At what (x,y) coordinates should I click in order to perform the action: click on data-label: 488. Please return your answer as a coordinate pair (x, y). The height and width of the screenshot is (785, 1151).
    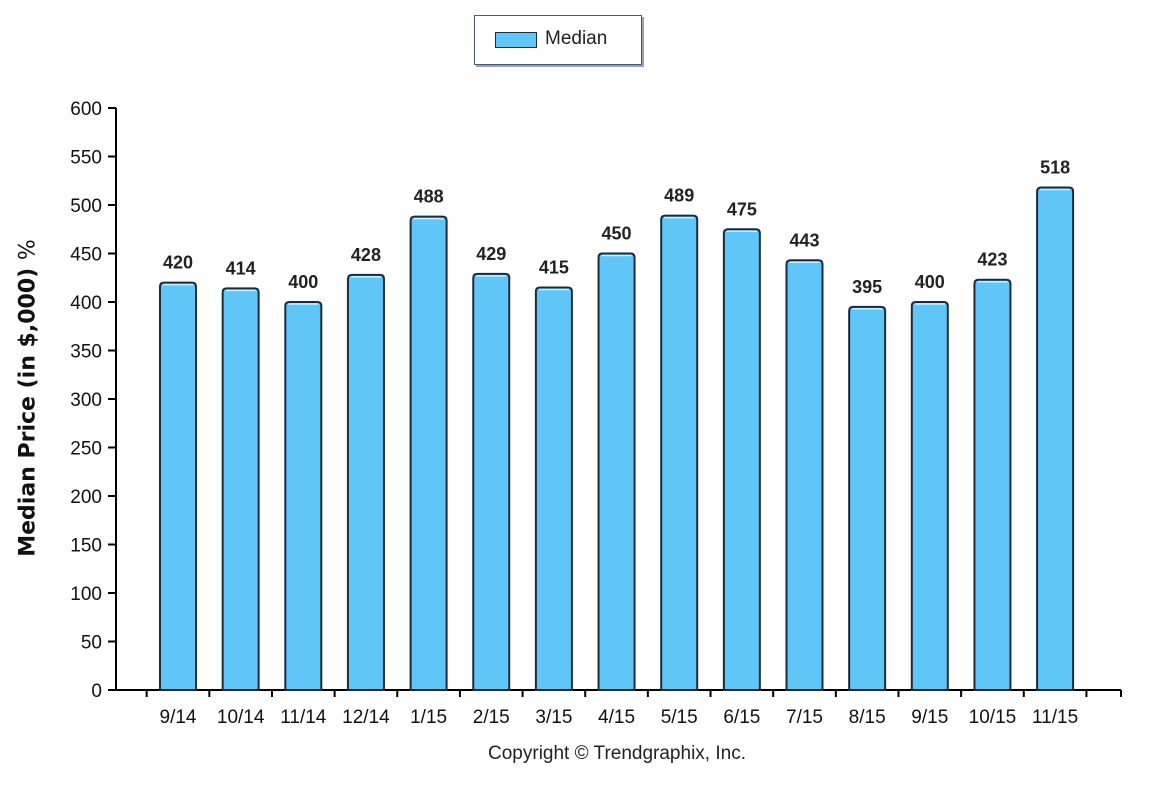
    Looking at the image, I should click on (429, 197).